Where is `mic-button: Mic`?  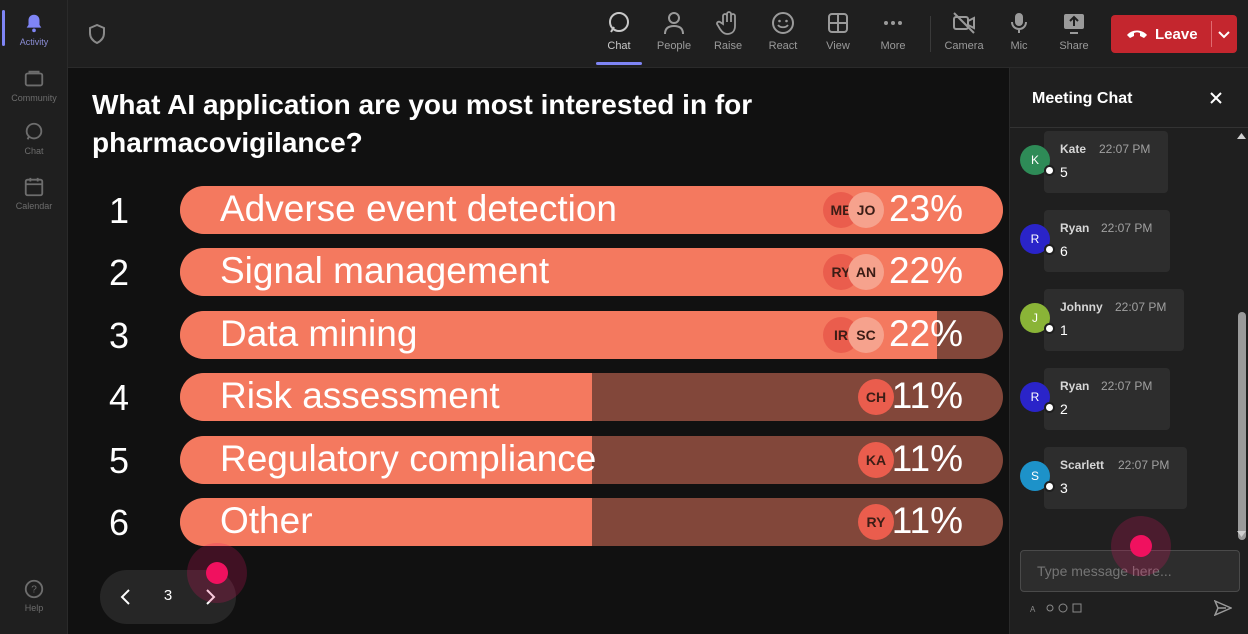
mic-button: Mic is located at coordinates (1019, 31).